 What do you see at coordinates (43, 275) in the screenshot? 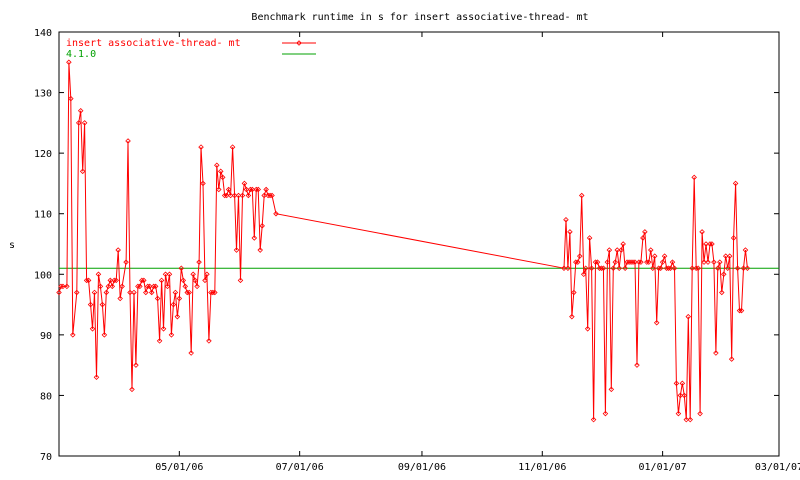
I see `y-tick-label: 100` at bounding box center [43, 275].